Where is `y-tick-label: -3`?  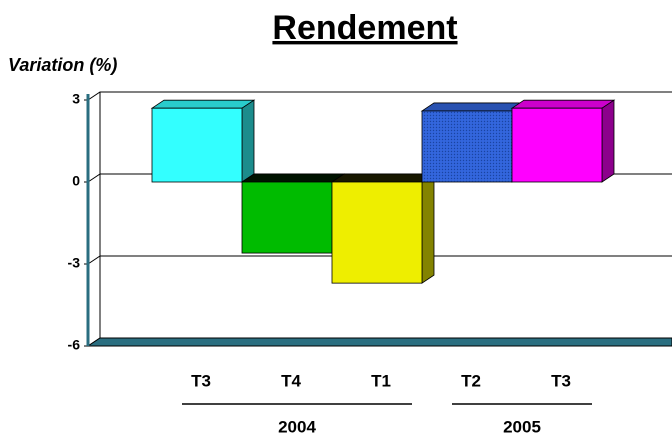 y-tick-label: -3 is located at coordinates (74, 263).